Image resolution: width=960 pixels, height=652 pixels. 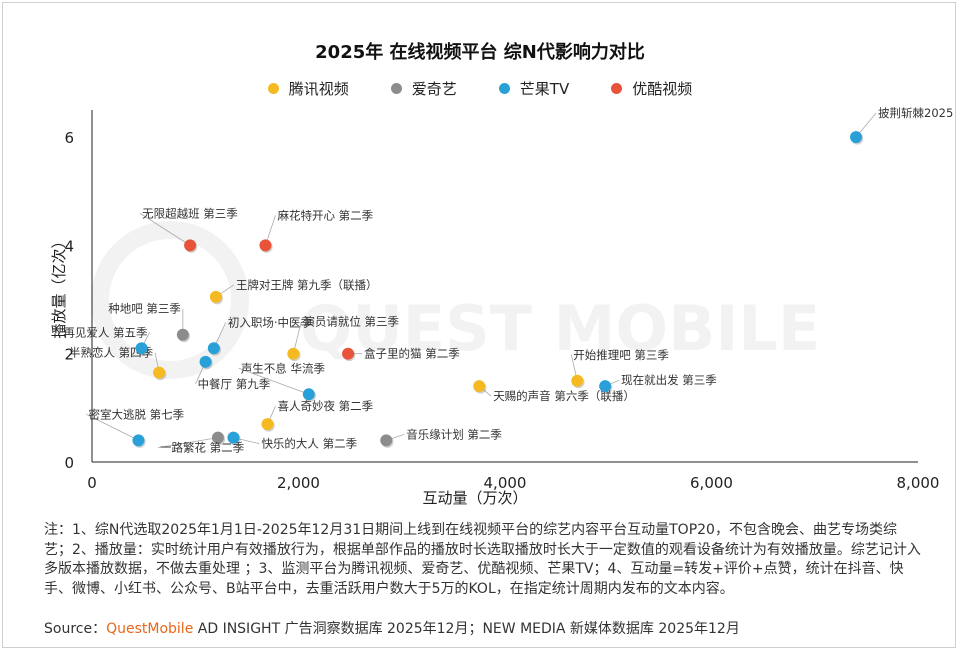 I want to click on y-tick-label: 4, so click(x=69, y=246).